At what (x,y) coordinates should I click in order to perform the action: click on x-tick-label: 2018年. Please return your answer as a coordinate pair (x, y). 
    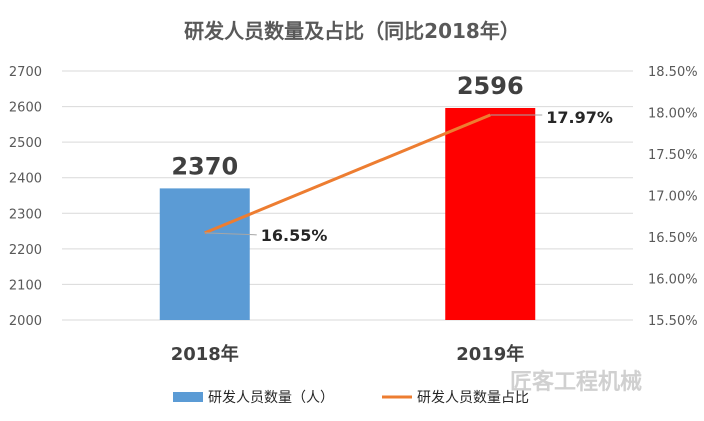
    Looking at the image, I should click on (205, 354).